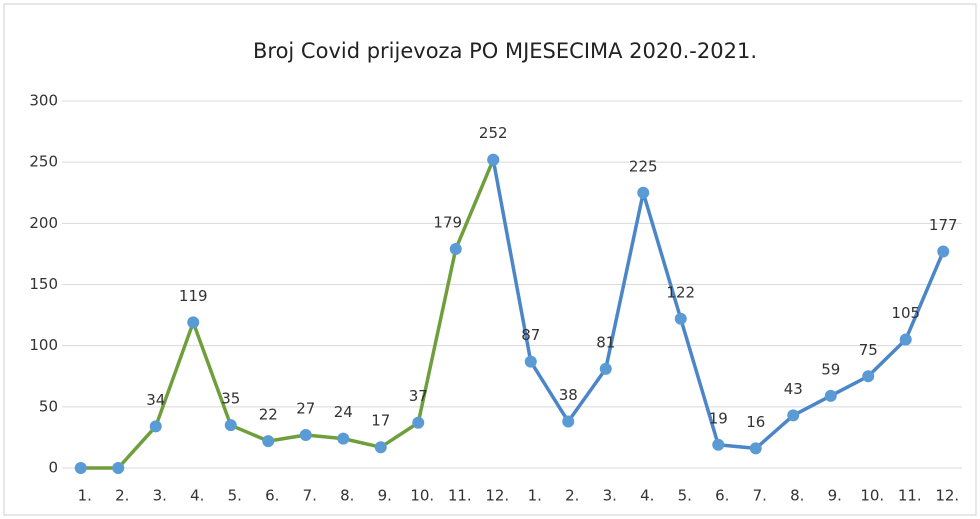 The image size is (980, 519). I want to click on y-tick-label: 250, so click(43, 162).